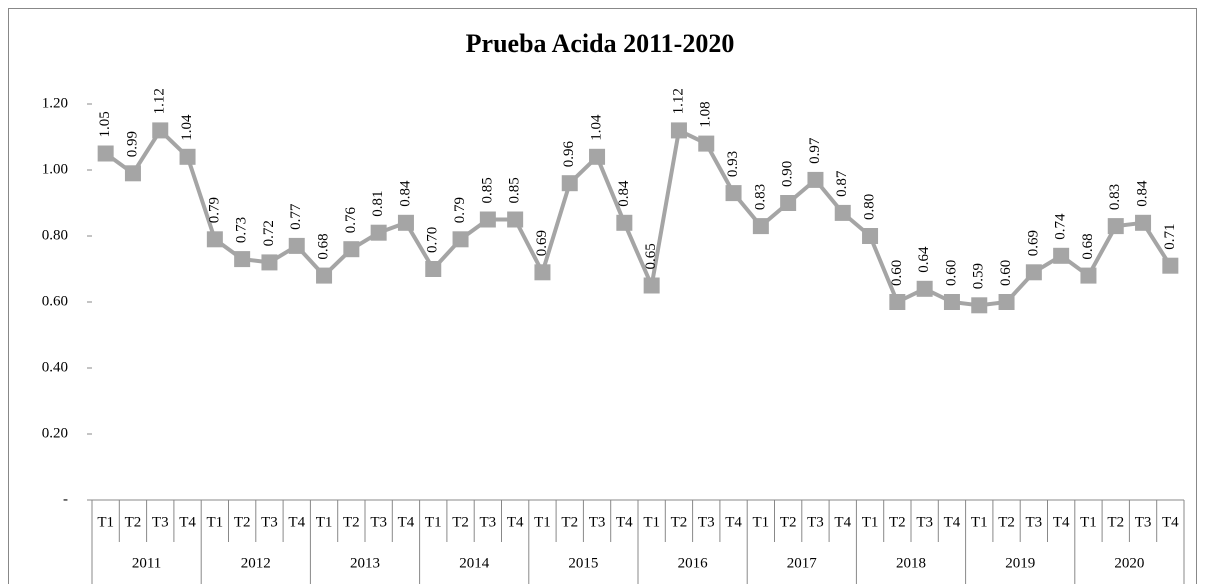 The image size is (1205, 584). Describe the element at coordinates (600, 43) in the screenshot. I see `chart-title: Prueba Acida 2011-2020` at that location.